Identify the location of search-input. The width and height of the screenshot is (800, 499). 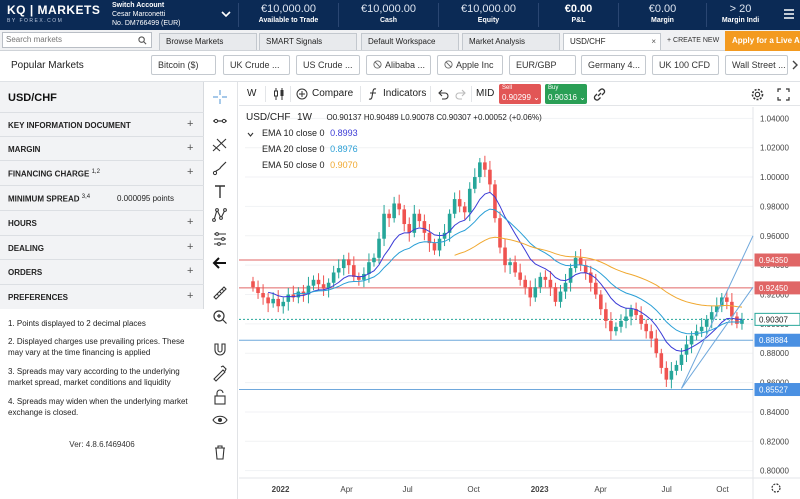
(65, 39).